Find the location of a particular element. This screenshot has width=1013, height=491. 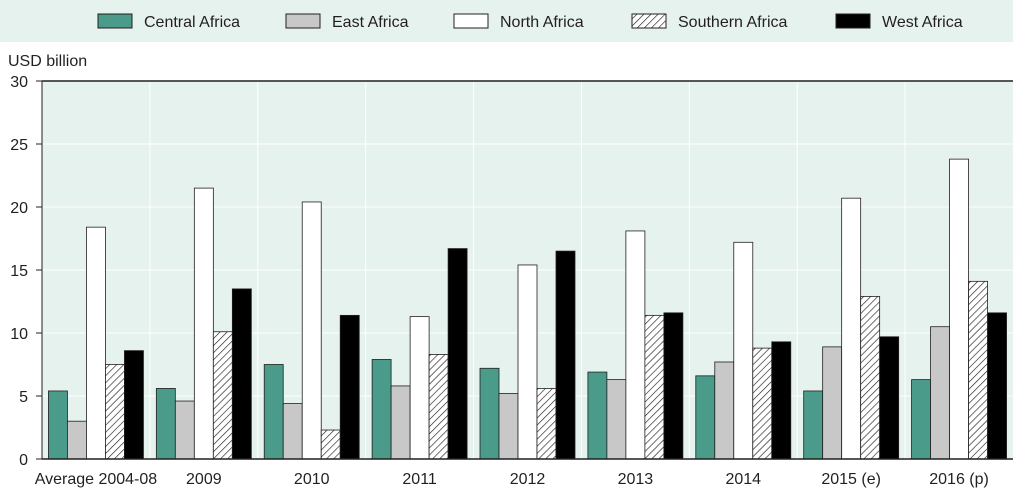

y-tick-label: 10 is located at coordinates (19, 334).